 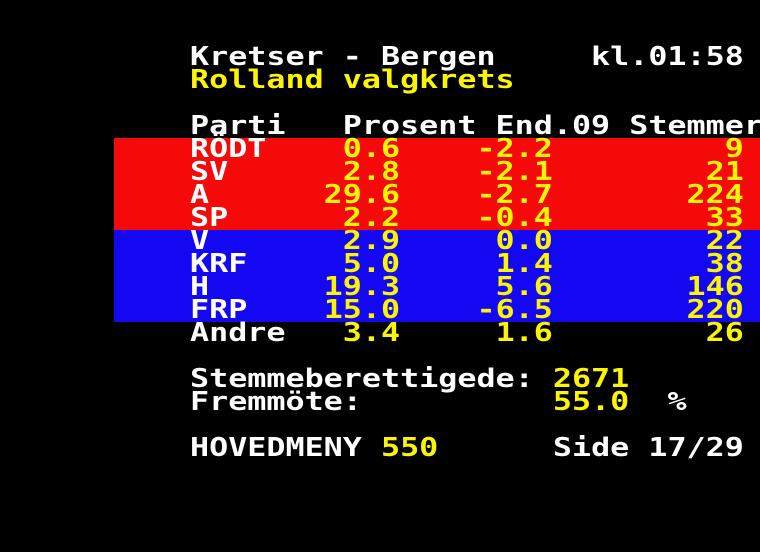 I want to click on table-row: A 29.6 -2.7 224, so click(x=467, y=195).